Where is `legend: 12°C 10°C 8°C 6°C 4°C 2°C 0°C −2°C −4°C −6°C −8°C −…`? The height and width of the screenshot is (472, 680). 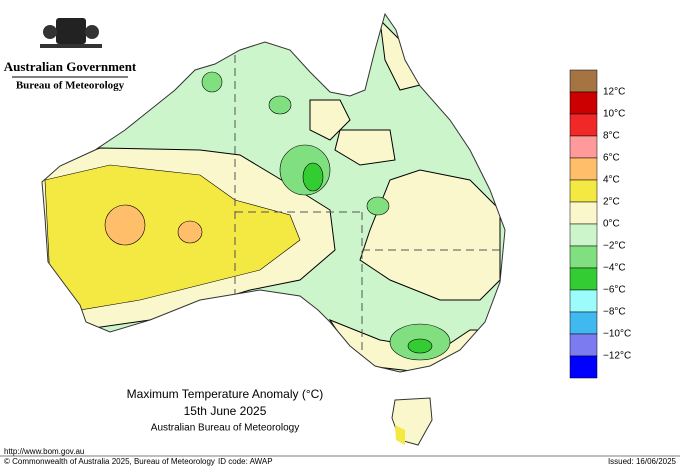
legend: 12°C 10°C 8°C 6°C 4°C 2°C 0°C −2°C −4°C −6°C −8°C −… is located at coordinates (600, 224).